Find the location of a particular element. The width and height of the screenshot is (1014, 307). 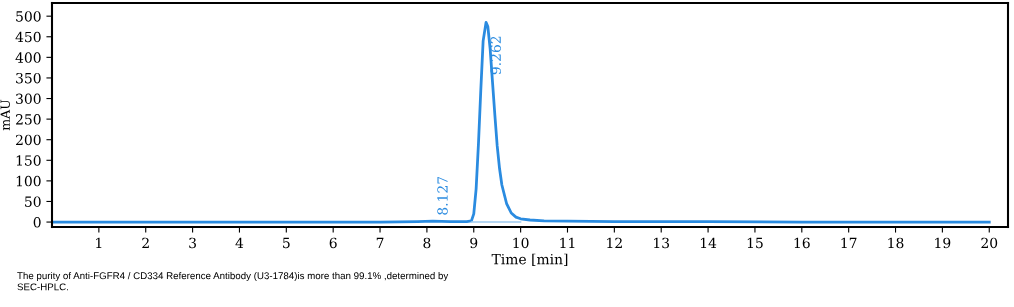

x-tick-label: 6 is located at coordinates (333, 243).